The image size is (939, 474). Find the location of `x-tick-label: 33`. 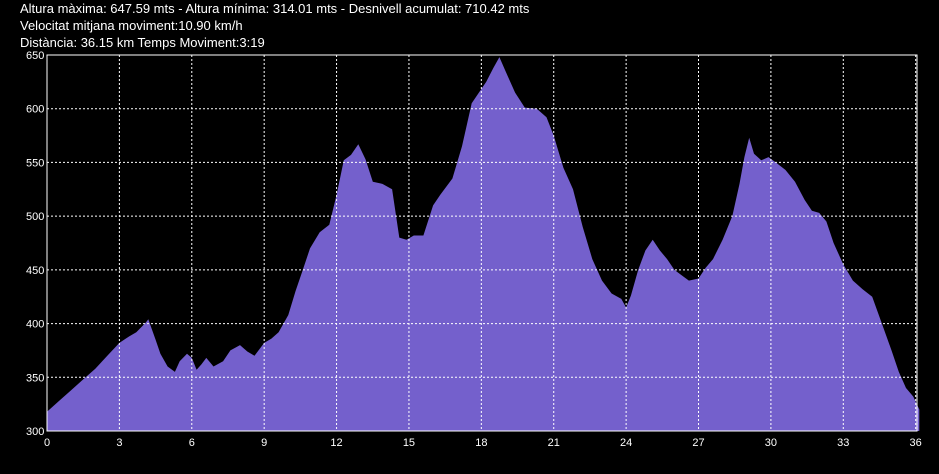

x-tick-label: 33 is located at coordinates (843, 443).